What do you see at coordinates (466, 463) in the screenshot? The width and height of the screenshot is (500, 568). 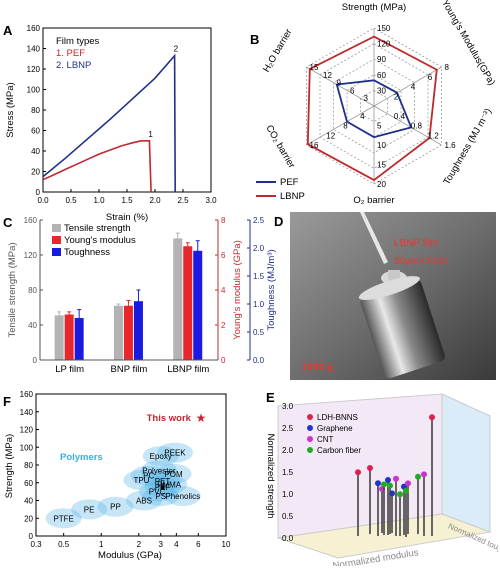 I see `panel-e-side-wall` at bounding box center [466, 463].